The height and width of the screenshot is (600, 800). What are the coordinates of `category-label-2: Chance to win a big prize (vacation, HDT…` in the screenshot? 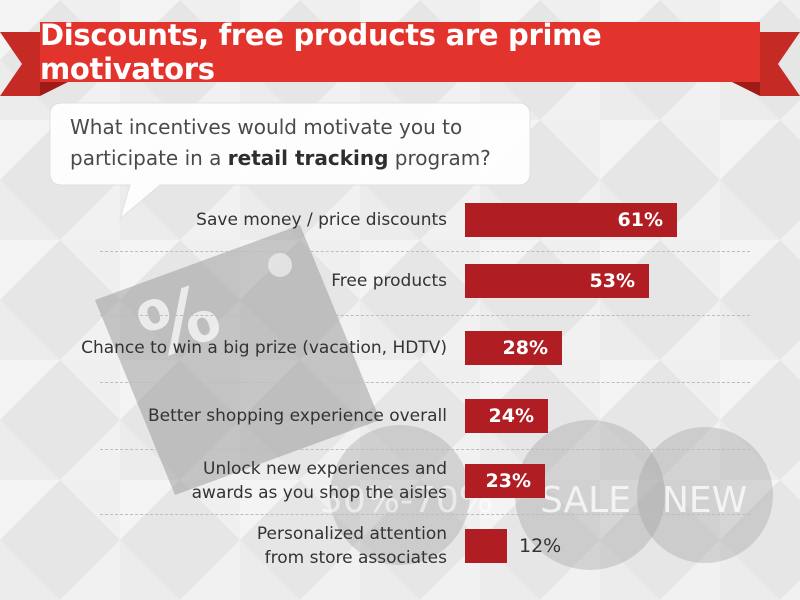 It's located at (227, 348).